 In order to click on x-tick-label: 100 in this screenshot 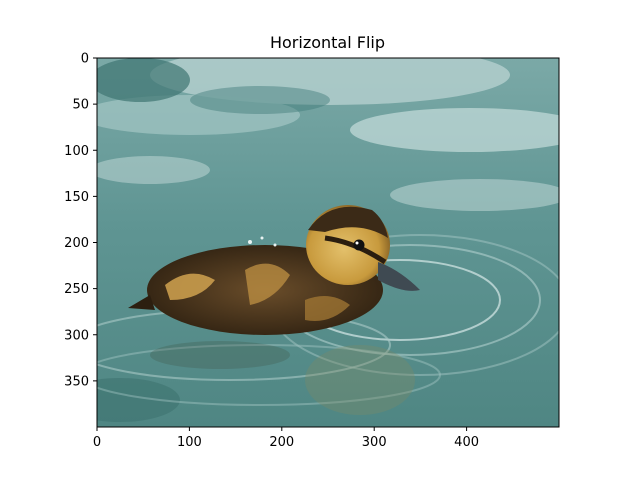, I will do `click(189, 442)`.